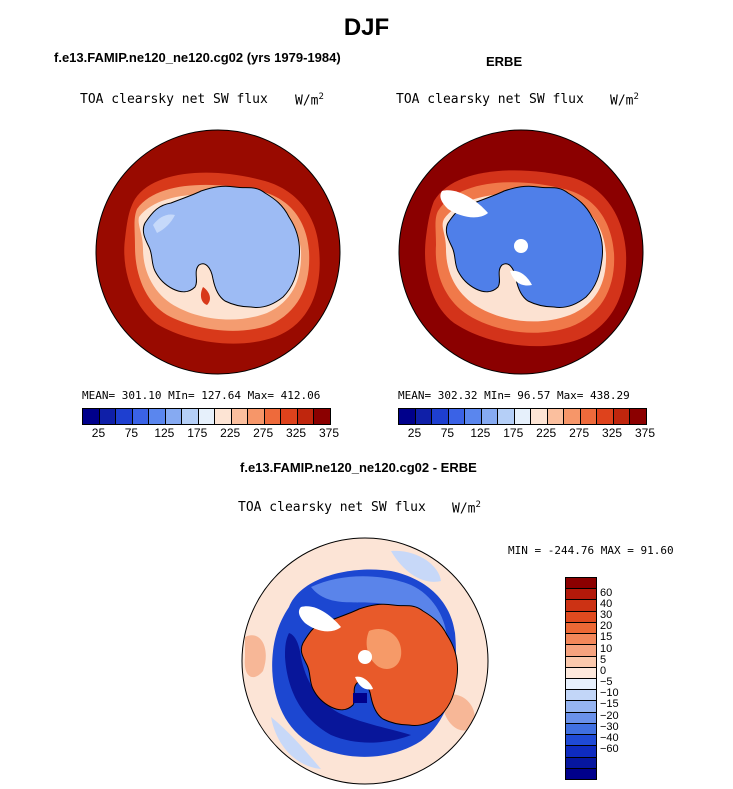 This screenshot has height=789, width=733. I want to click on colorbar-tick-label: −15, so click(609, 704).